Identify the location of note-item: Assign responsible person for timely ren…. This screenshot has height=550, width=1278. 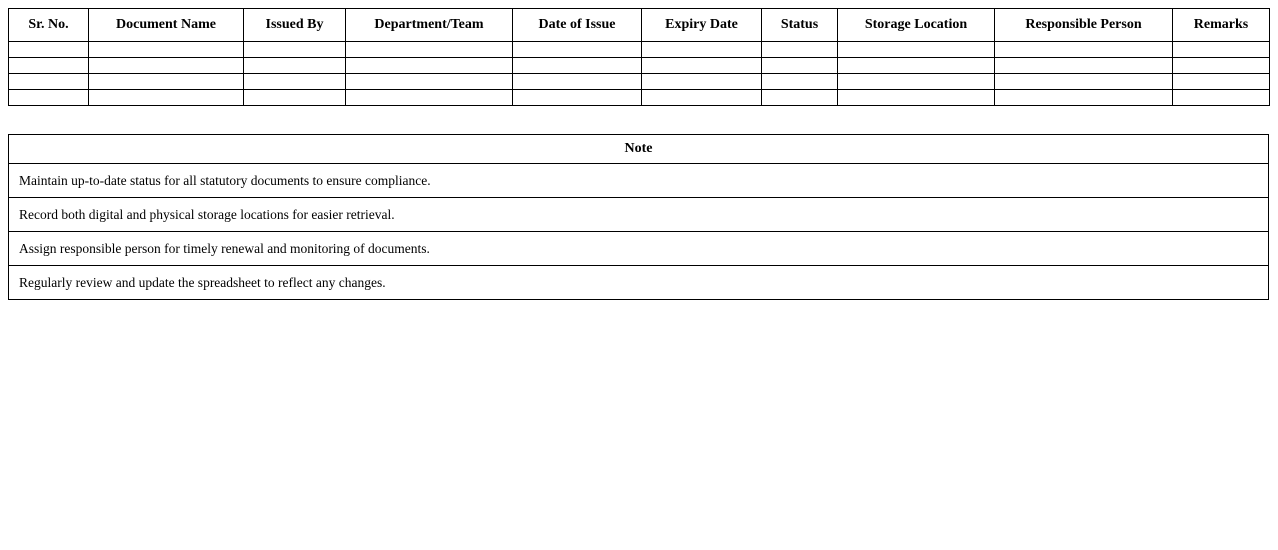
(638, 248).